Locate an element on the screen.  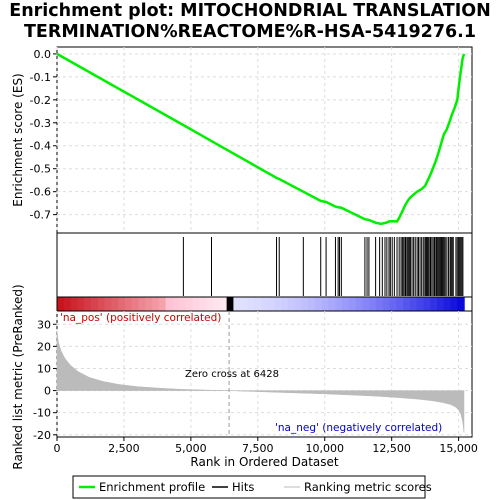
metric-xtick-label: 12,500 is located at coordinates (391, 448).